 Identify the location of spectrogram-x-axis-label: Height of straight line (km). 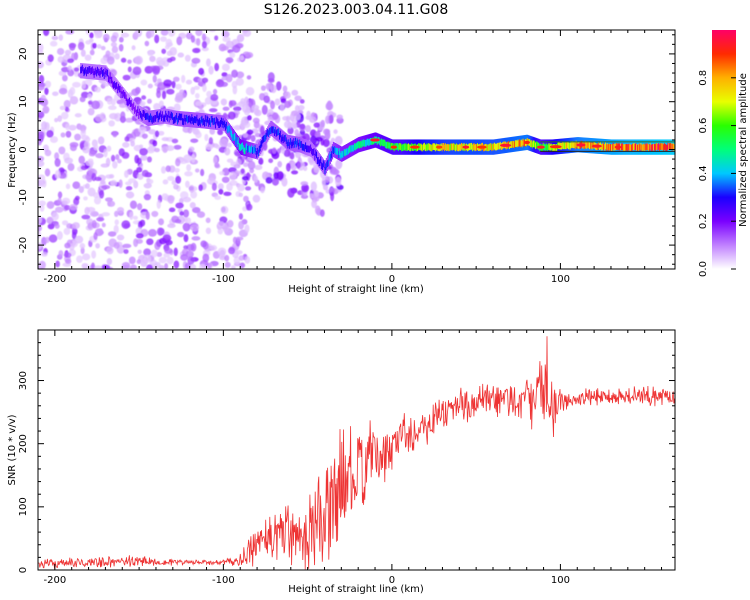
(356, 289).